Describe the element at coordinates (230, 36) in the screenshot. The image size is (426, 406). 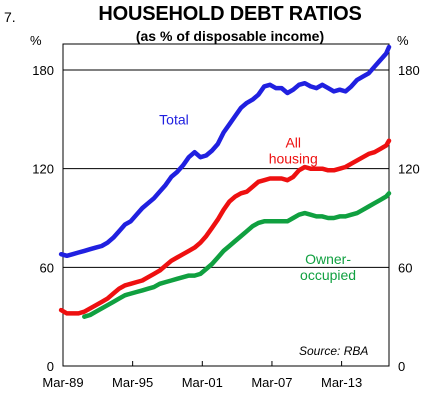
I see `chart-subtitle: (as % of disposable income)` at that location.